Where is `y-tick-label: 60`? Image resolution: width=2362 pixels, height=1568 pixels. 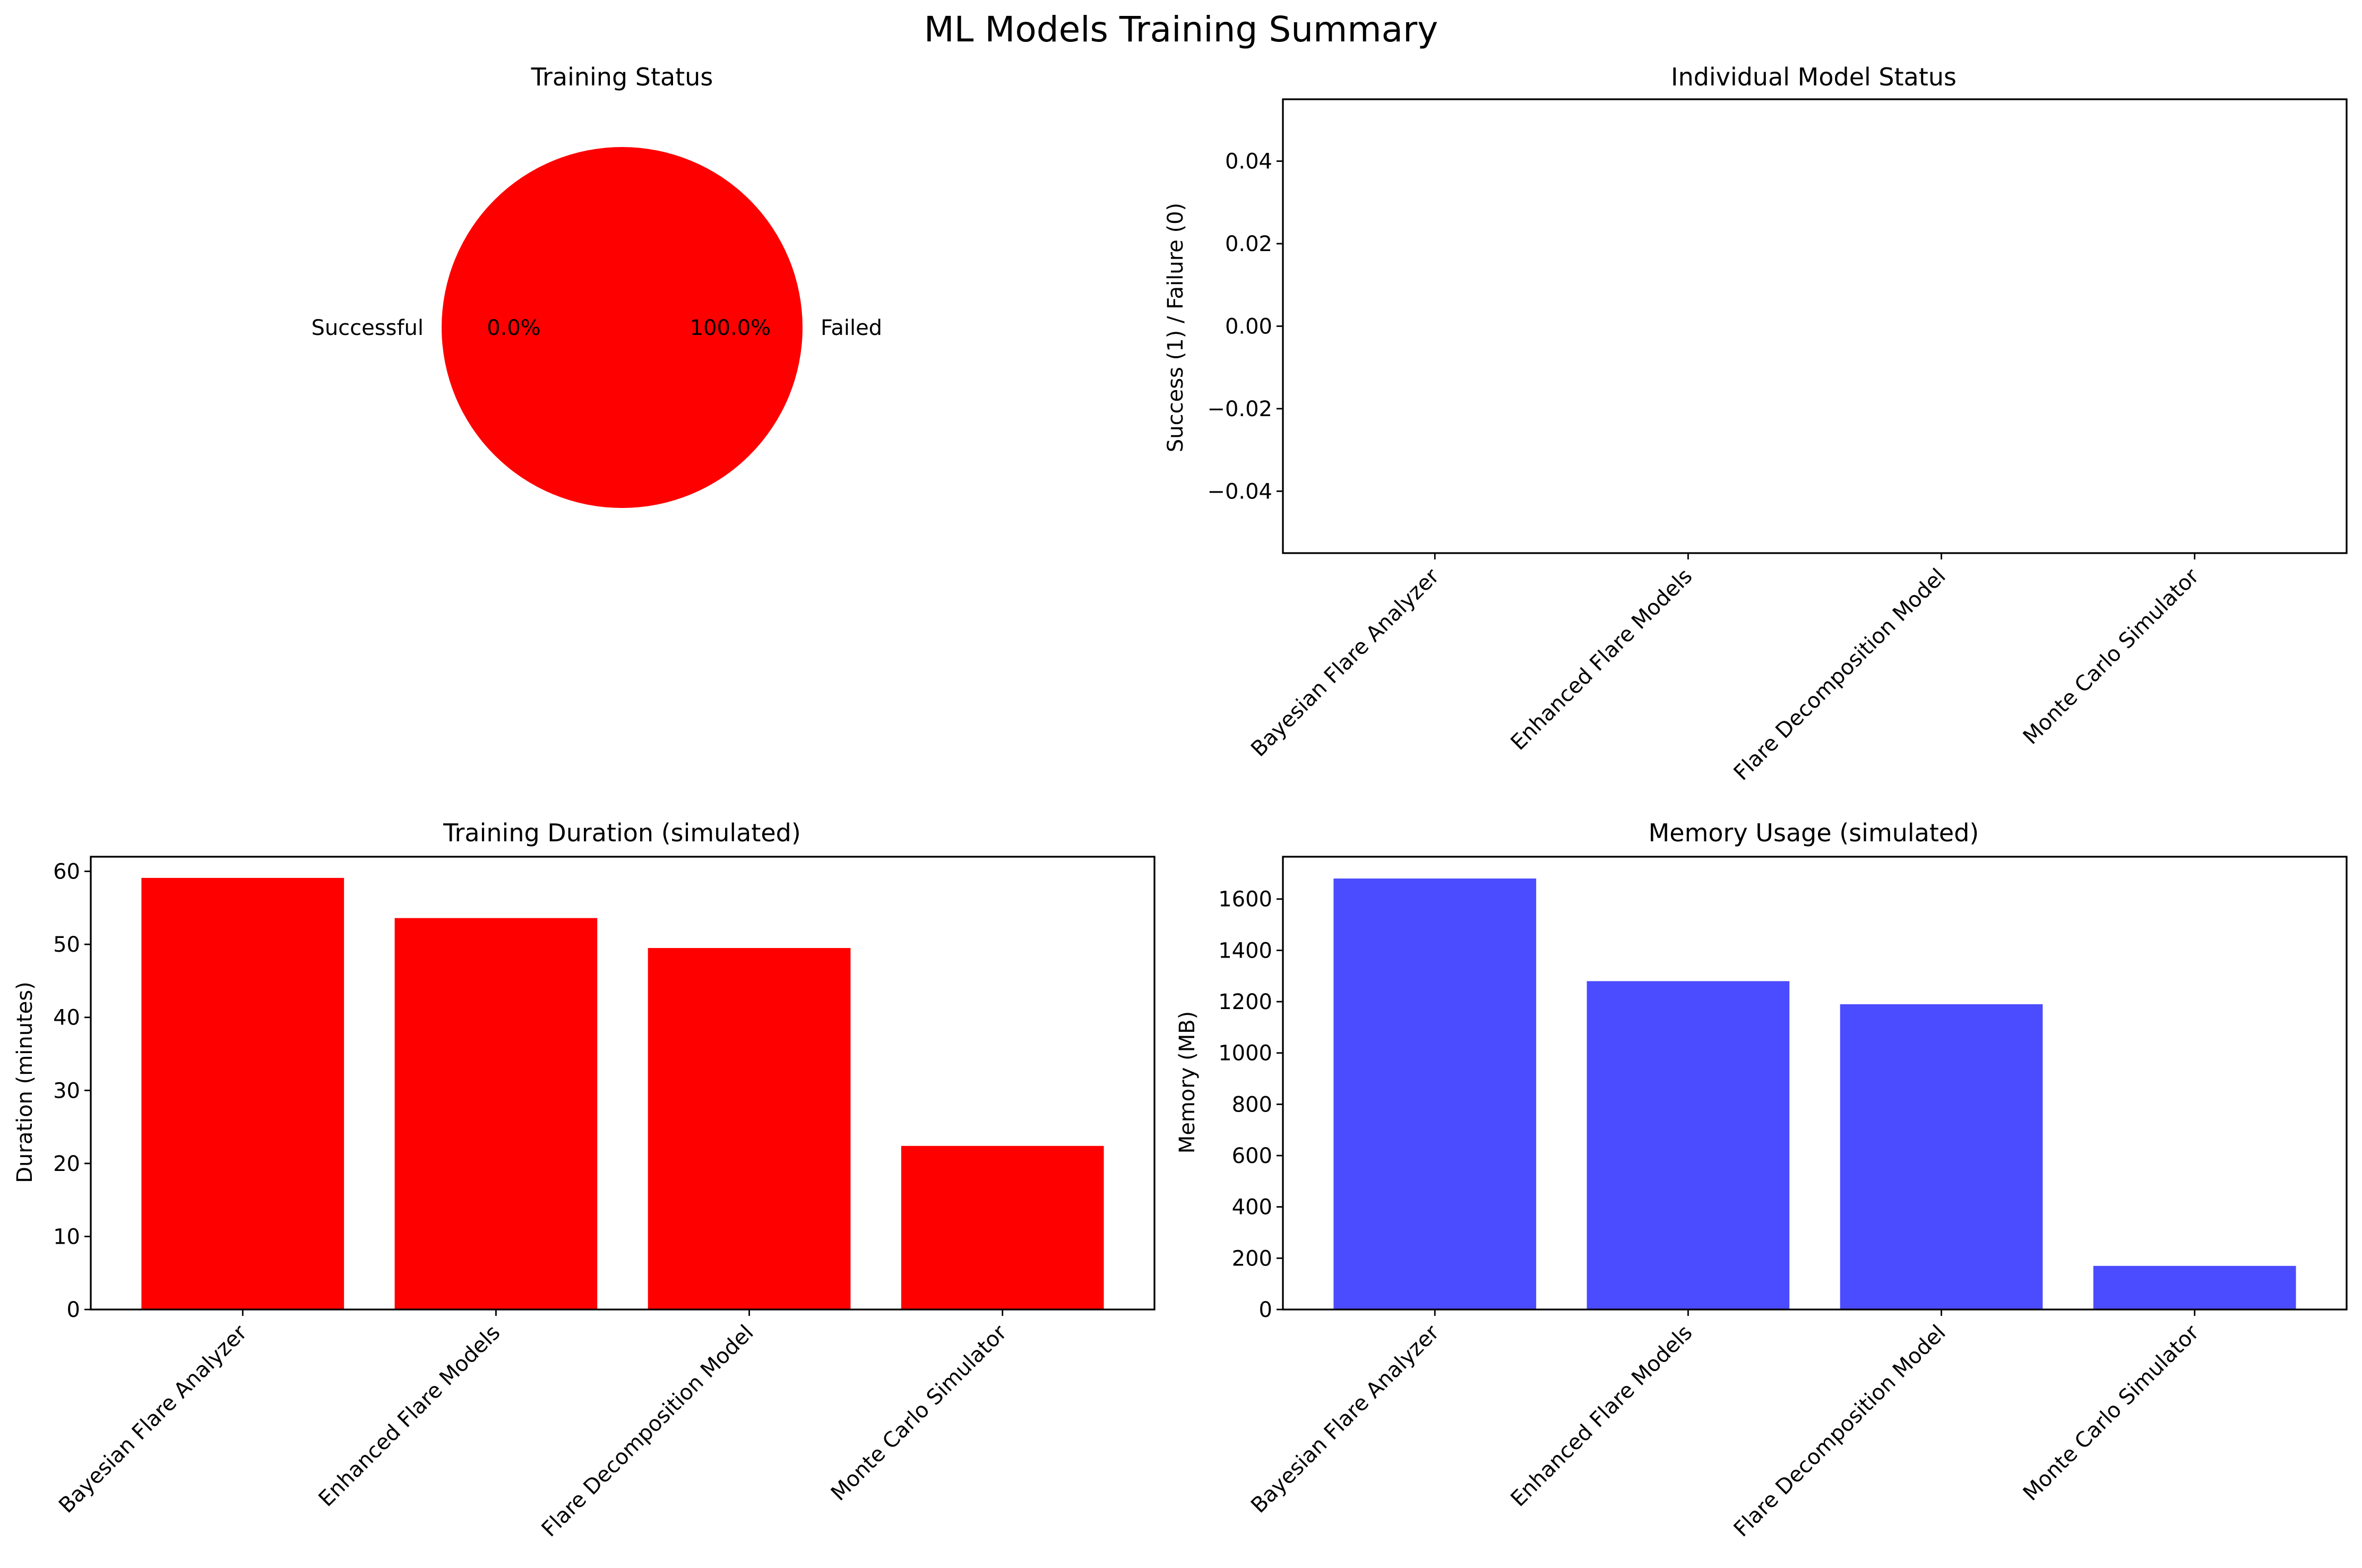
y-tick-label: 60 is located at coordinates (66, 872).